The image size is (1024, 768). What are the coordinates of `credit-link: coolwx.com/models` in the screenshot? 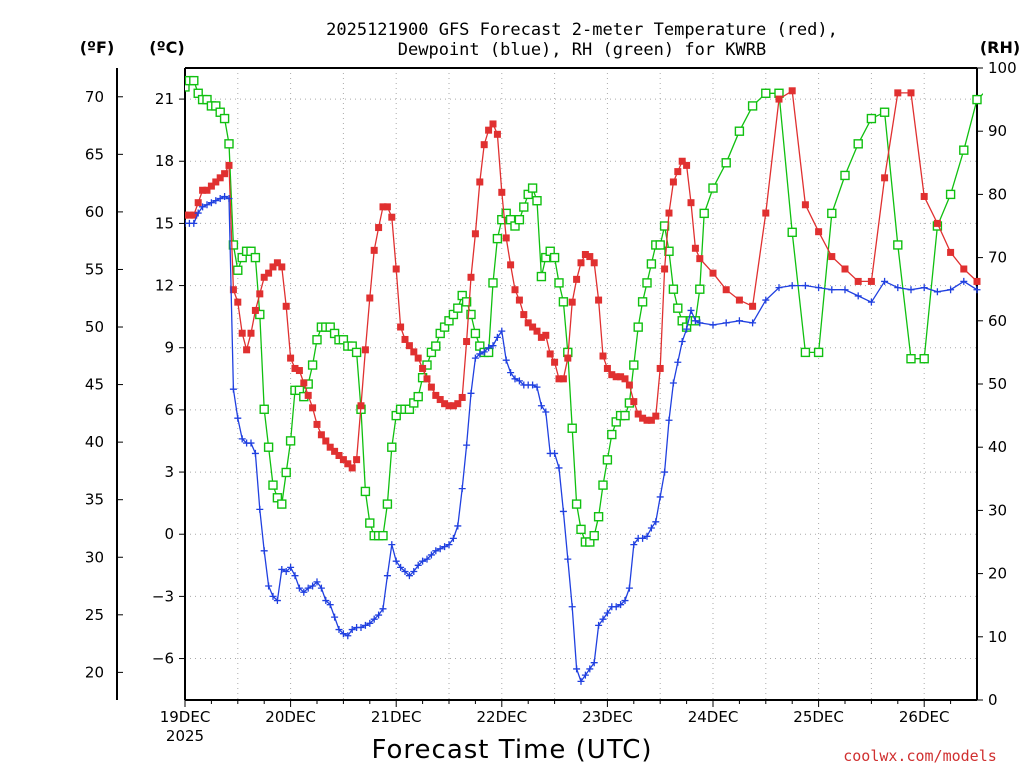 It's located at (920, 756).